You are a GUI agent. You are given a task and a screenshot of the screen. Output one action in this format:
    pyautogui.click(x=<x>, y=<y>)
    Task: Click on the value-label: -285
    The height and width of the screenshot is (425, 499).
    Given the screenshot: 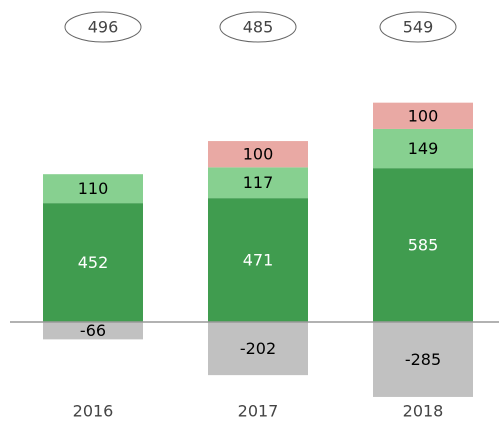 What is the action you would take?
    pyautogui.click(x=423, y=359)
    